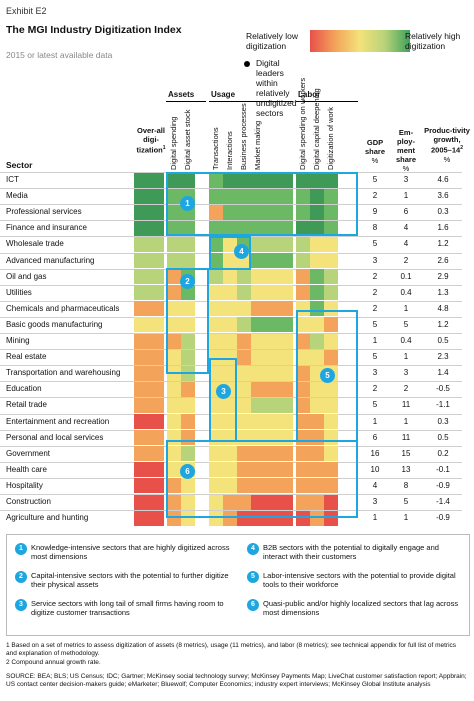  What do you see at coordinates (187, 139) in the screenshot?
I see `header-metric-label: Digital asset stock` at bounding box center [187, 139].